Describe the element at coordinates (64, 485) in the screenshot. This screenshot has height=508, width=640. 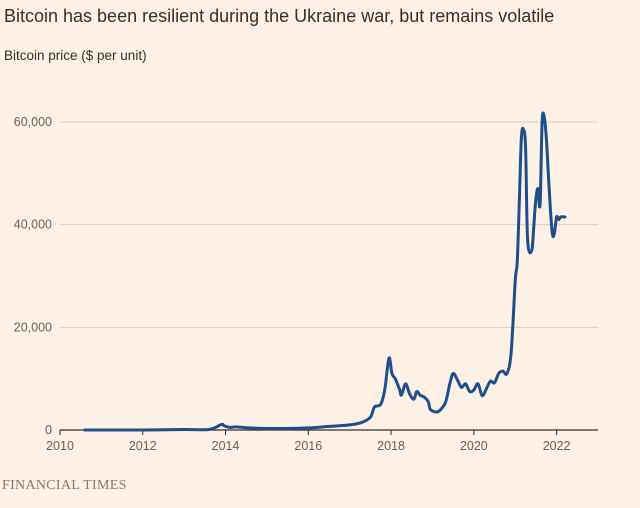
I see `source-logo: FINANCIAL TIMES` at that location.